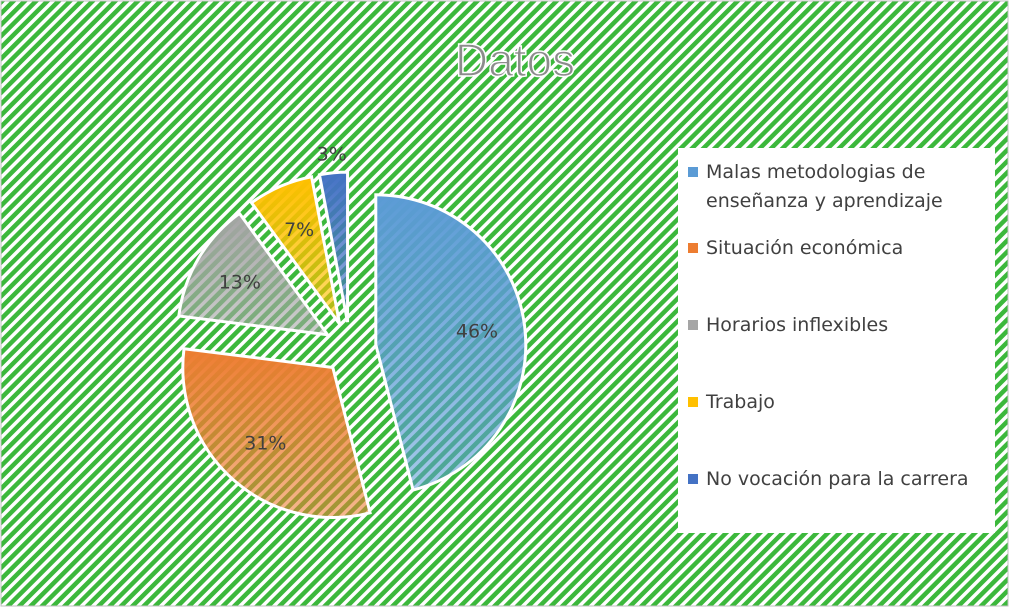  What do you see at coordinates (265, 444) in the screenshot?
I see `data-label: 31%` at bounding box center [265, 444].